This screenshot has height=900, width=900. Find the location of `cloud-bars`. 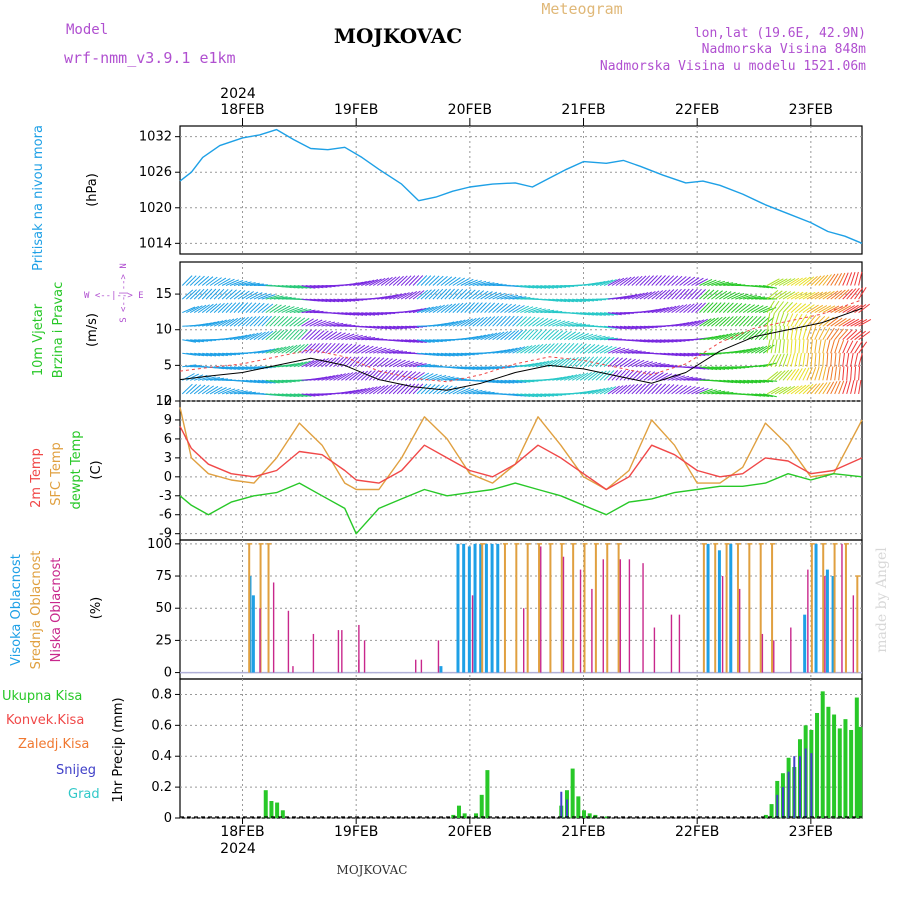

cloud-bars is located at coordinates (521, 608).